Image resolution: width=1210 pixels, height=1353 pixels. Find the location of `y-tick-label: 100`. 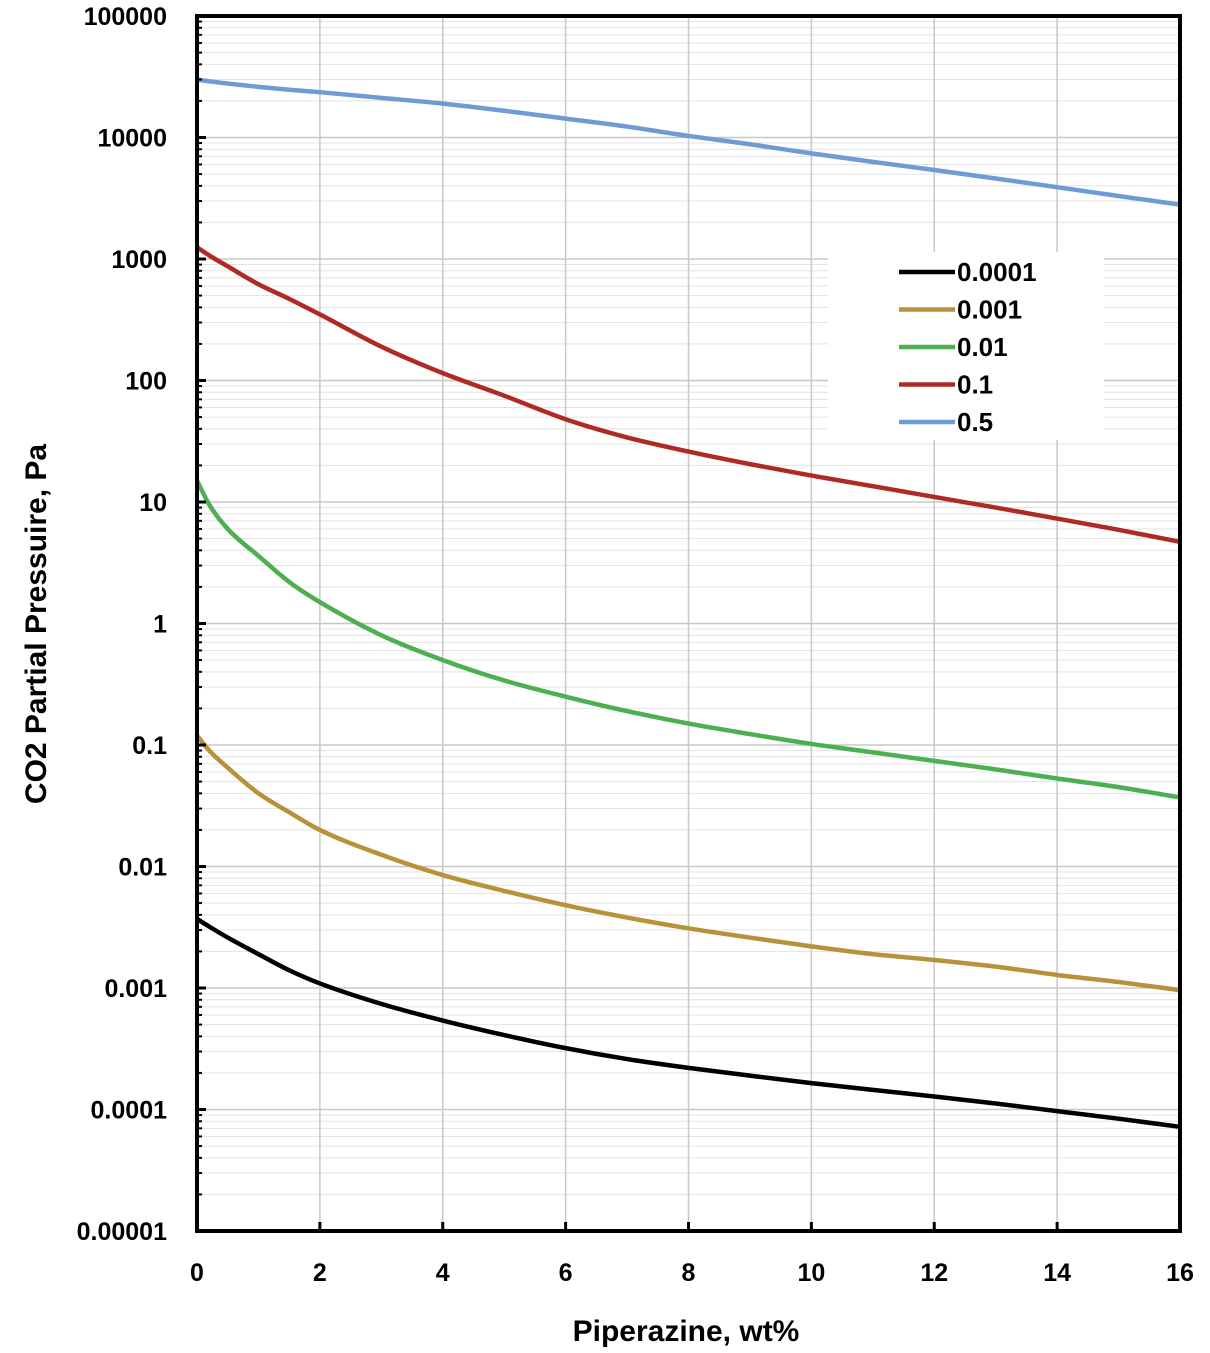

y-tick-label: 100 is located at coordinates (146, 382).